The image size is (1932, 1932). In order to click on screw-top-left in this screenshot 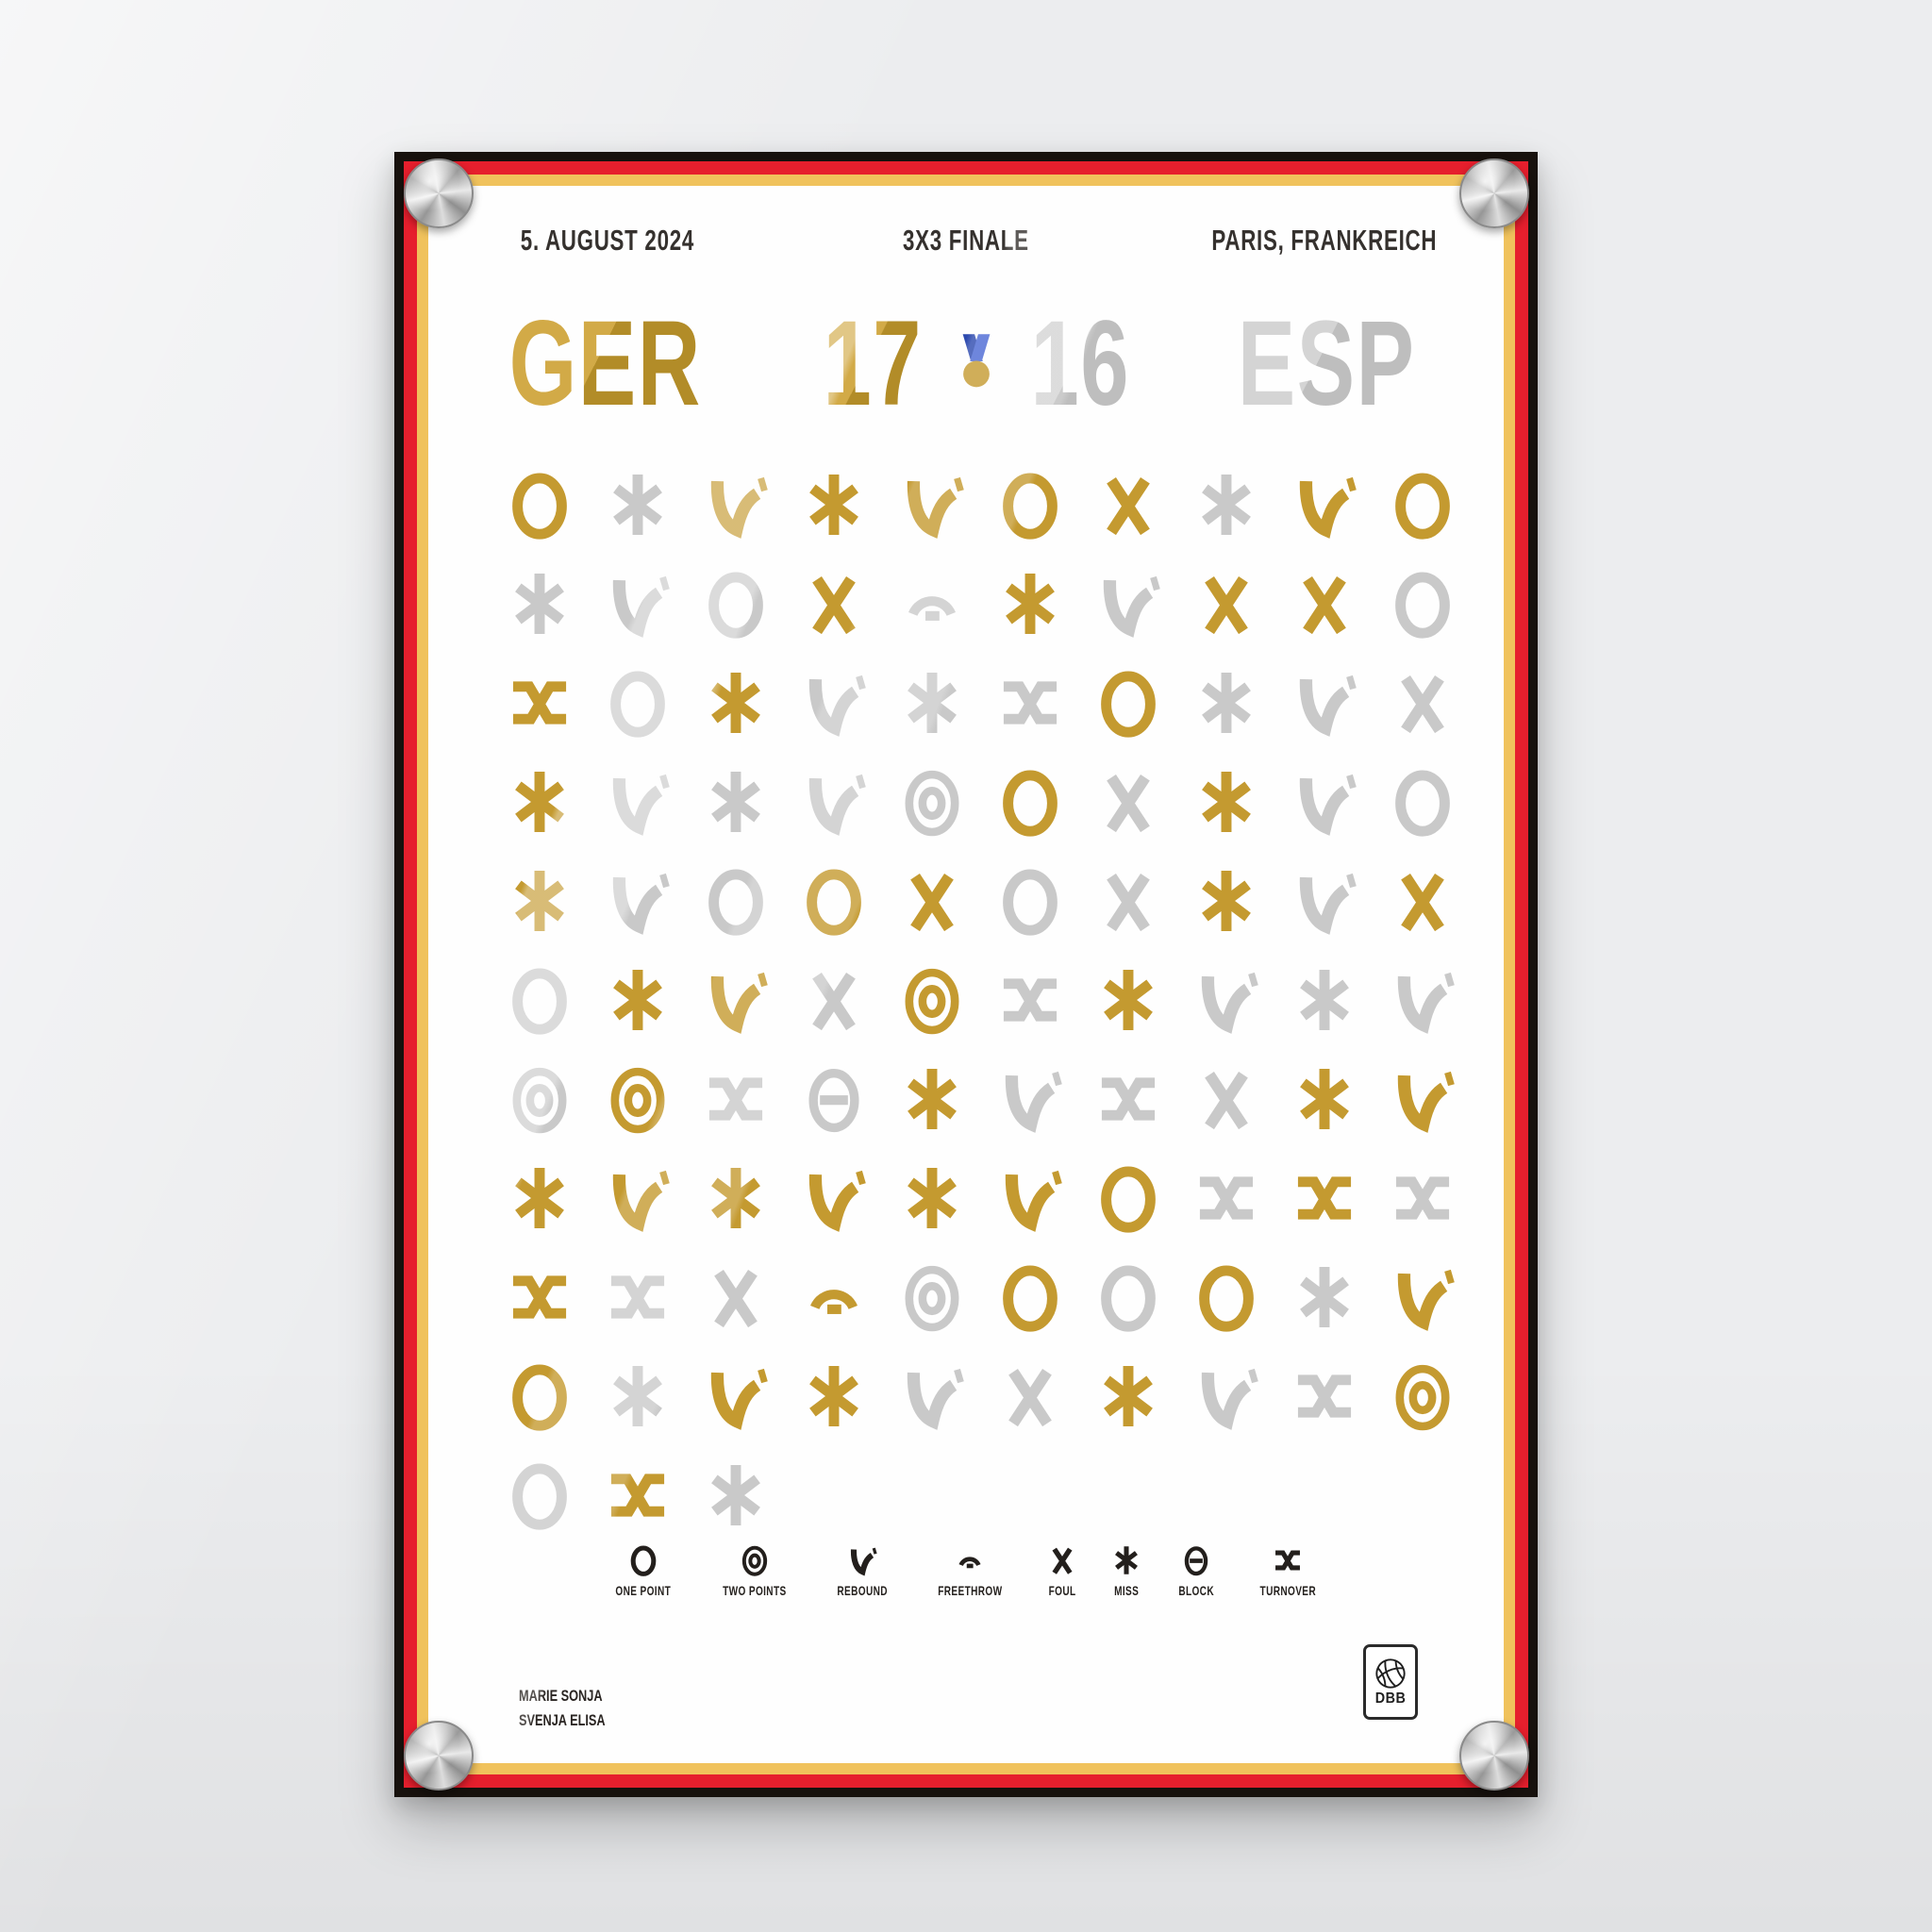, I will do `click(439, 193)`.